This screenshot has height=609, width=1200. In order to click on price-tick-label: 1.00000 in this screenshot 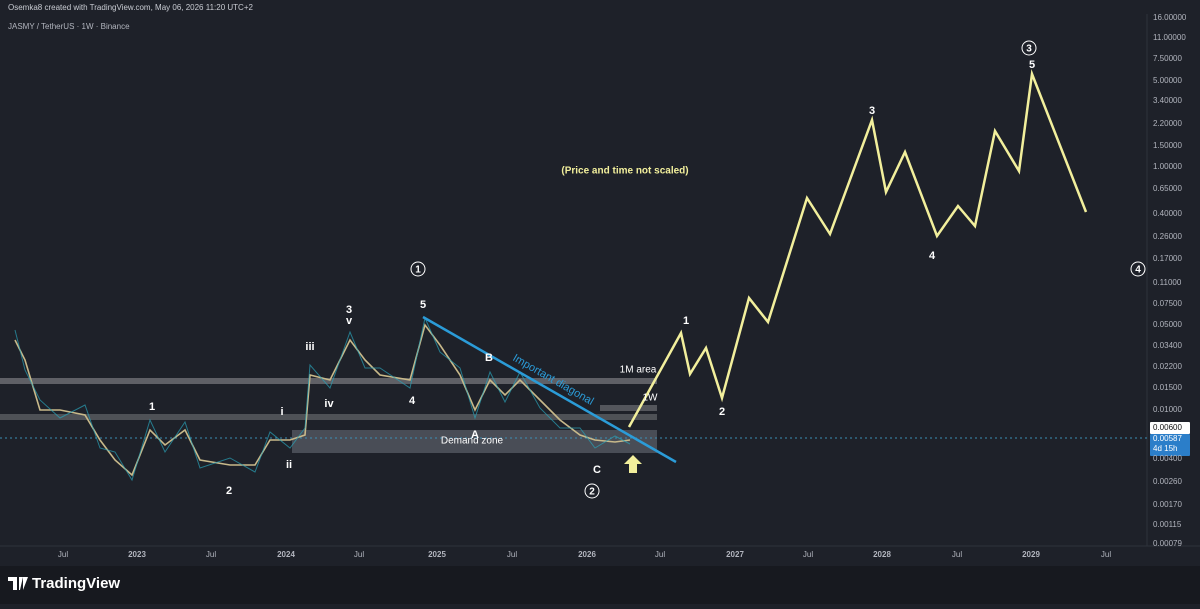, I will do `click(1167, 166)`.